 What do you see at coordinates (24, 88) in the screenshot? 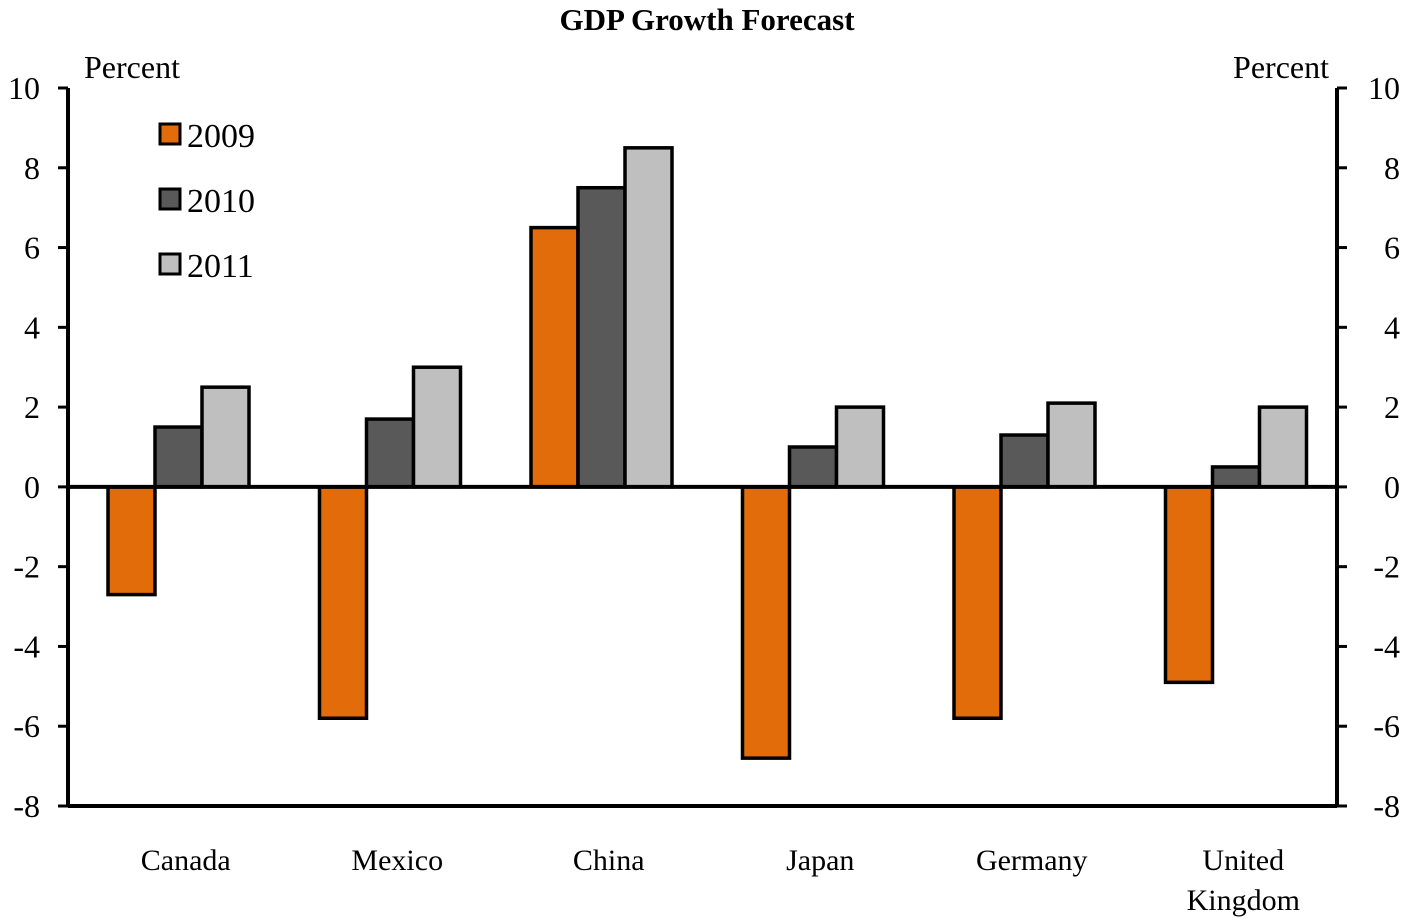
I see `left-tick-label: 10` at bounding box center [24, 88].